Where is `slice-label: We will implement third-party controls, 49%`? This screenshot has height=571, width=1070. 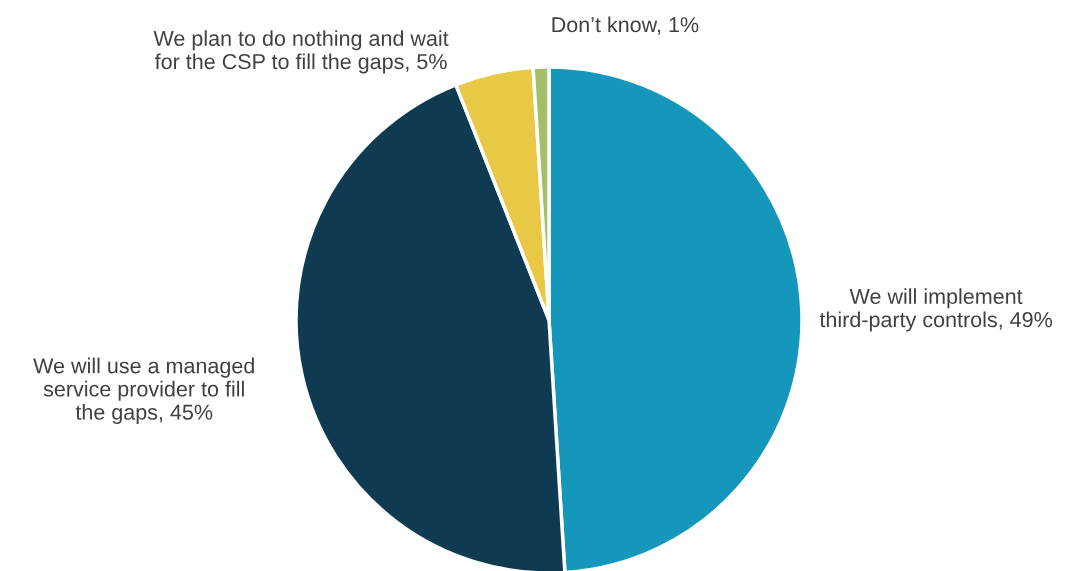
slice-label: We will implement third-party controls, 49% is located at coordinates (935, 310).